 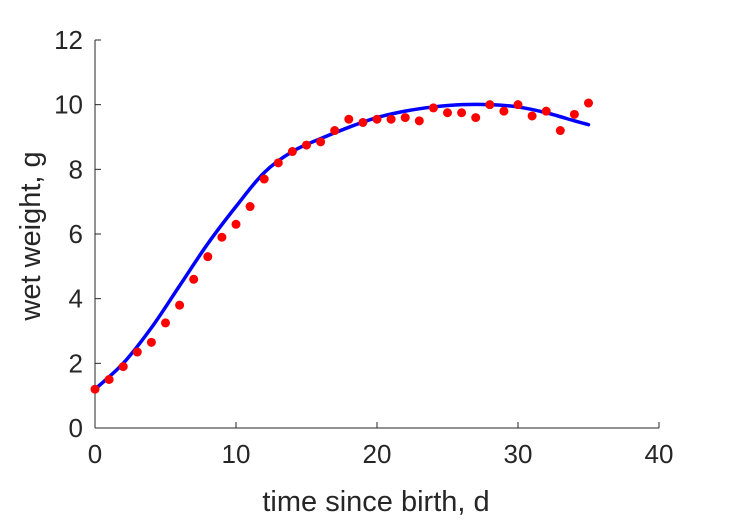 I want to click on y-tick-label: 6, so click(x=76, y=234).